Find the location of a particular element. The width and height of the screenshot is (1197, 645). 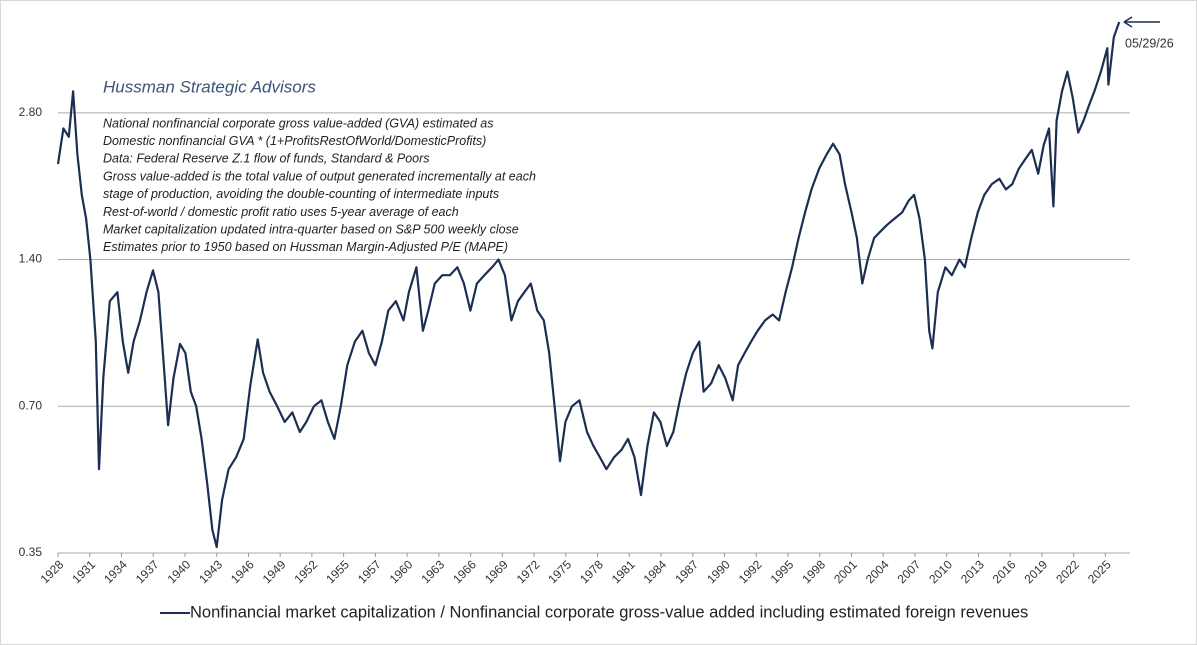

annotation: 05/29/26 is located at coordinates (1149, 43).